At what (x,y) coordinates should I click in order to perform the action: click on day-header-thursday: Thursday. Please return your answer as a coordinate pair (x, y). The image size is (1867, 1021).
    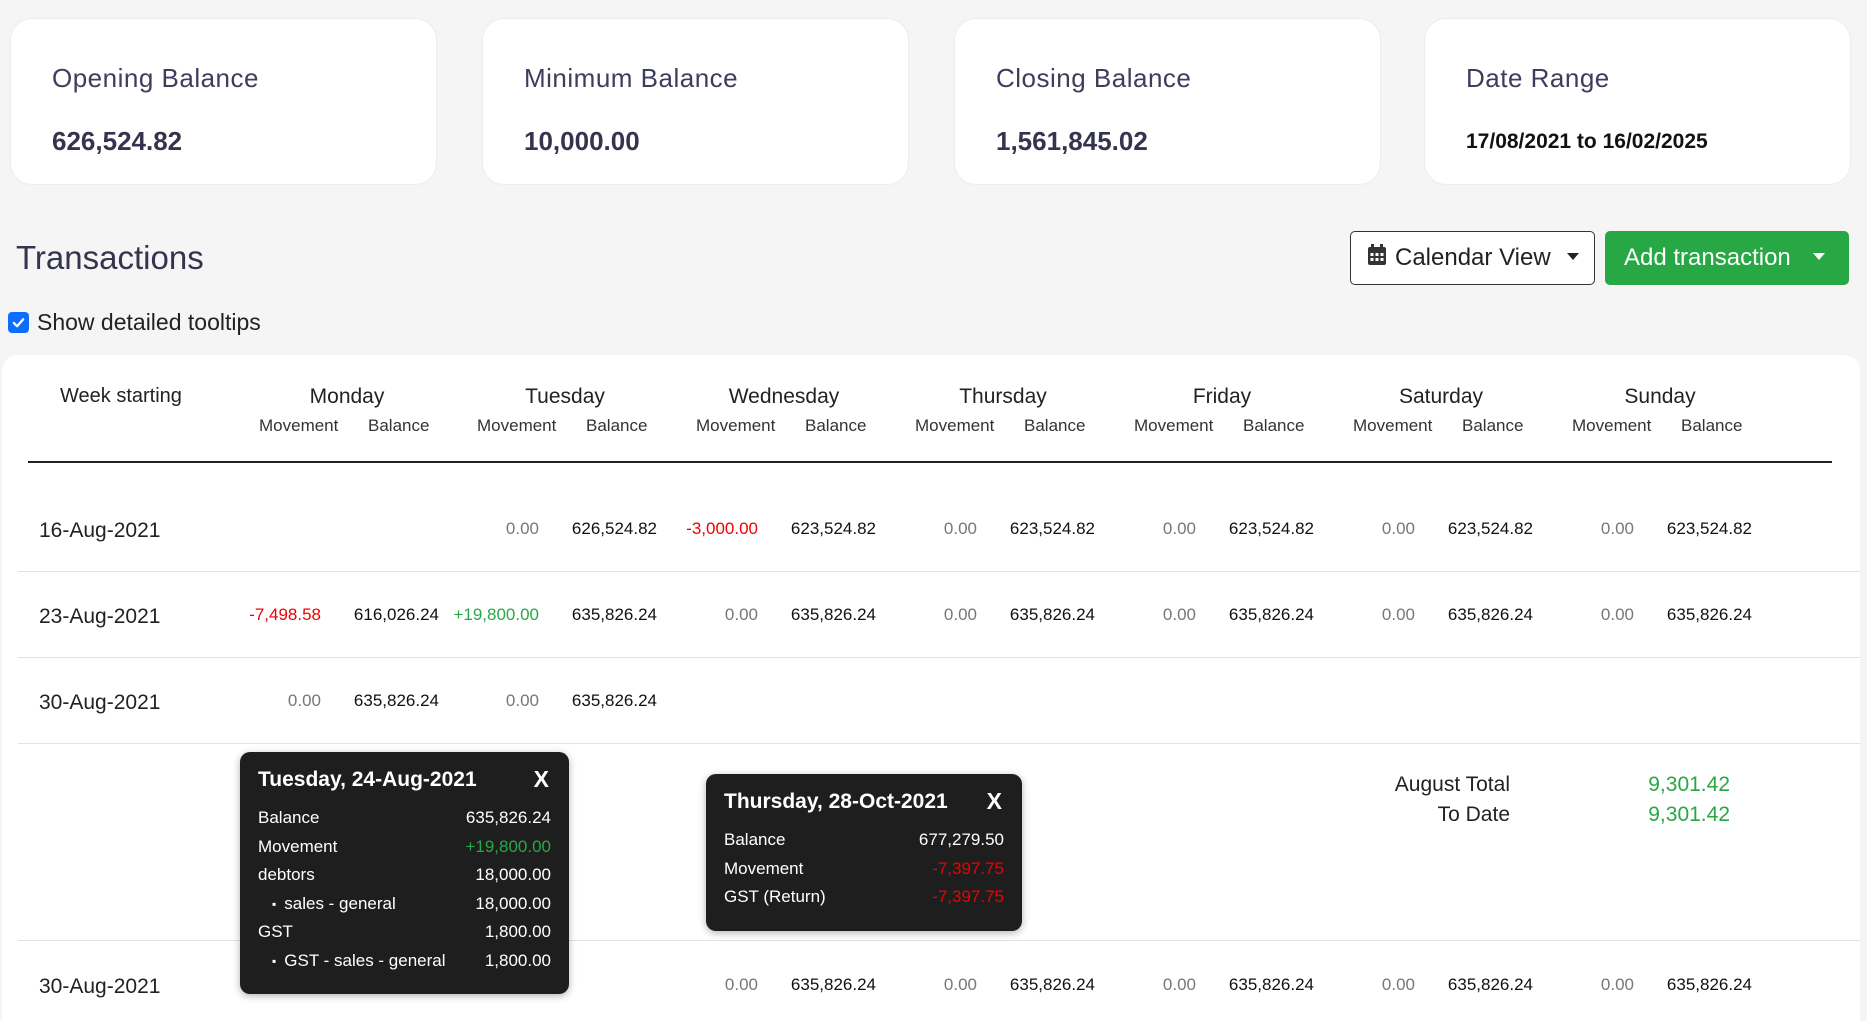
    Looking at the image, I should click on (1003, 396).